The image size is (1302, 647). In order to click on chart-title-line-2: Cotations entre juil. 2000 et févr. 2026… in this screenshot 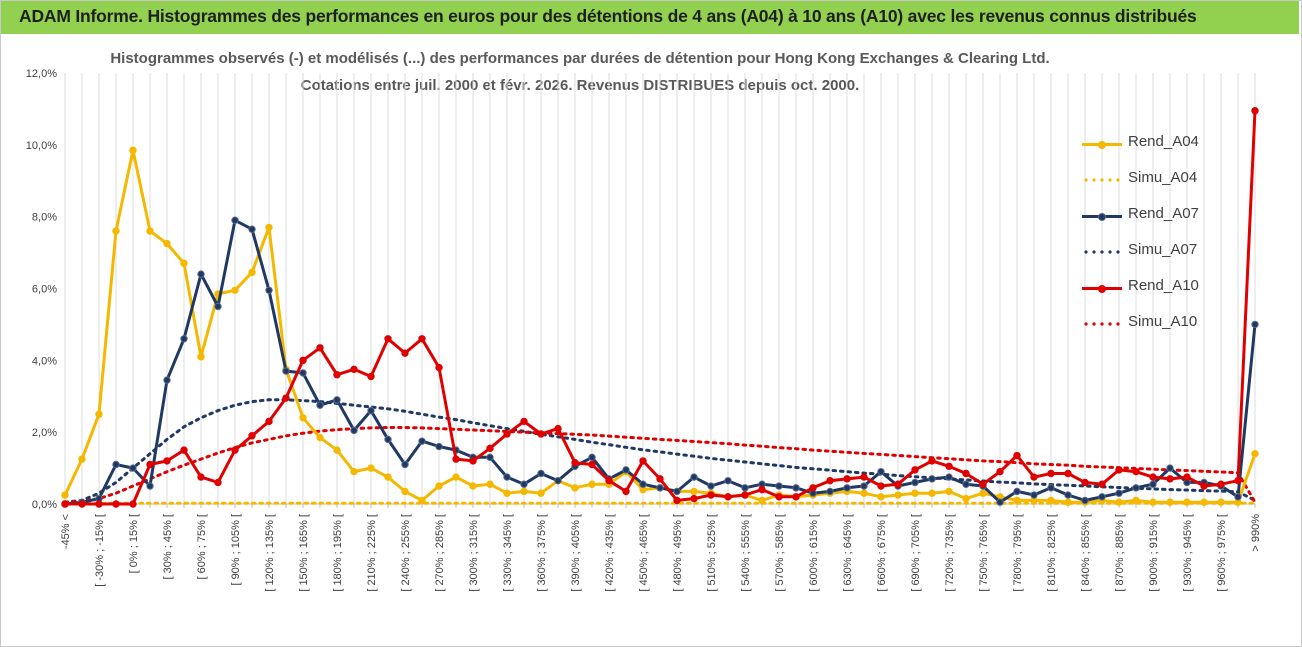, I will do `click(580, 85)`.